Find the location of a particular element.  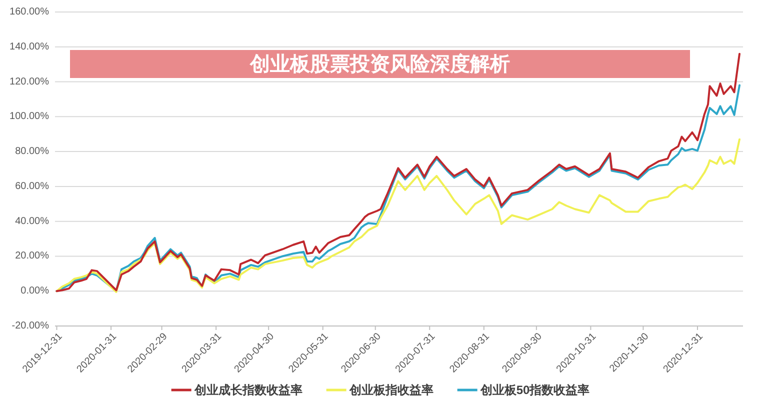

y-tick-label: 0.00% is located at coordinates (35, 291).